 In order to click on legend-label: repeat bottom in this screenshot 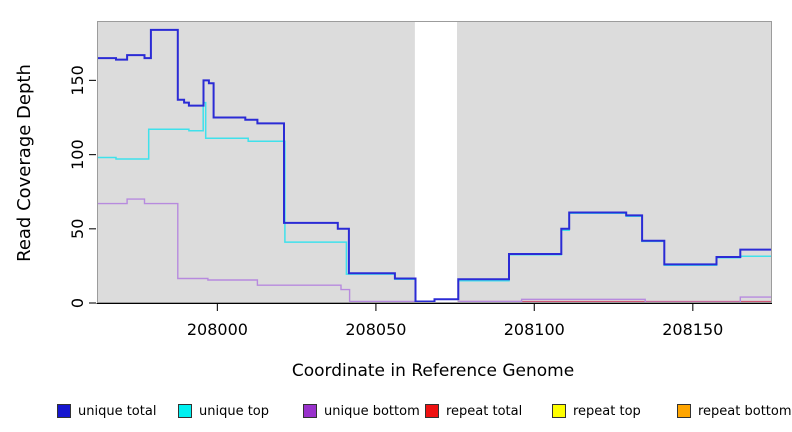, I will do `click(745, 411)`.